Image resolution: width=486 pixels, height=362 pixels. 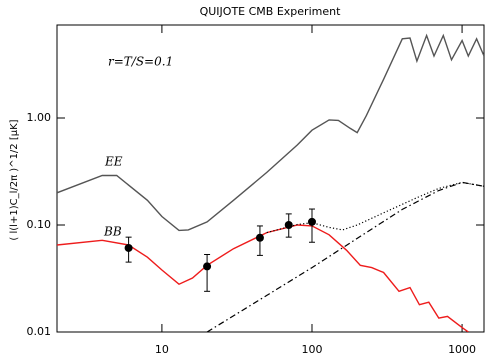 I want to click on chart-title: QUIJOTE CMB Experiment, so click(x=270, y=11).